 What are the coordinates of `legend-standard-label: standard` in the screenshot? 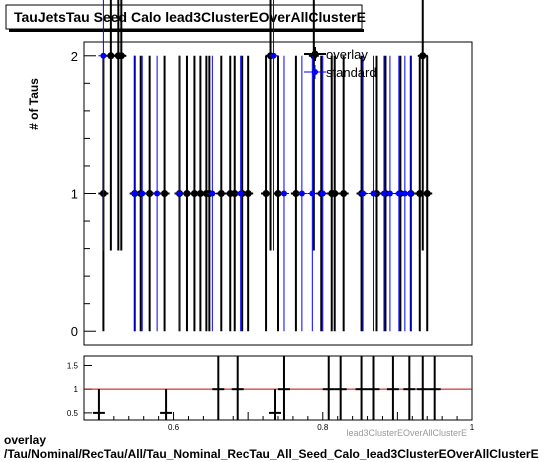 It's located at (351, 72).